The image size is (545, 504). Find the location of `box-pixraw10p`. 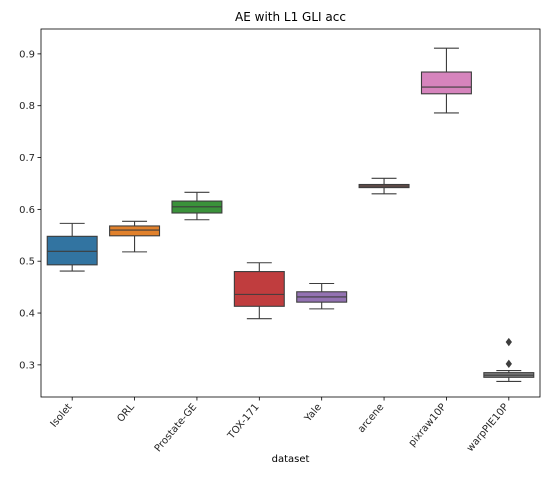

box-pixraw10p is located at coordinates (446, 80).